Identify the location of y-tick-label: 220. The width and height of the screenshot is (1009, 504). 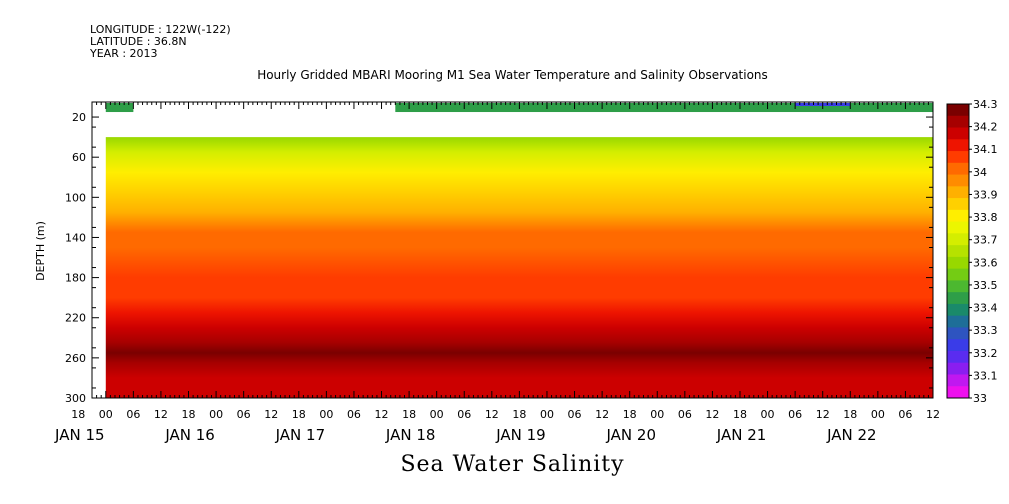
(75, 318).